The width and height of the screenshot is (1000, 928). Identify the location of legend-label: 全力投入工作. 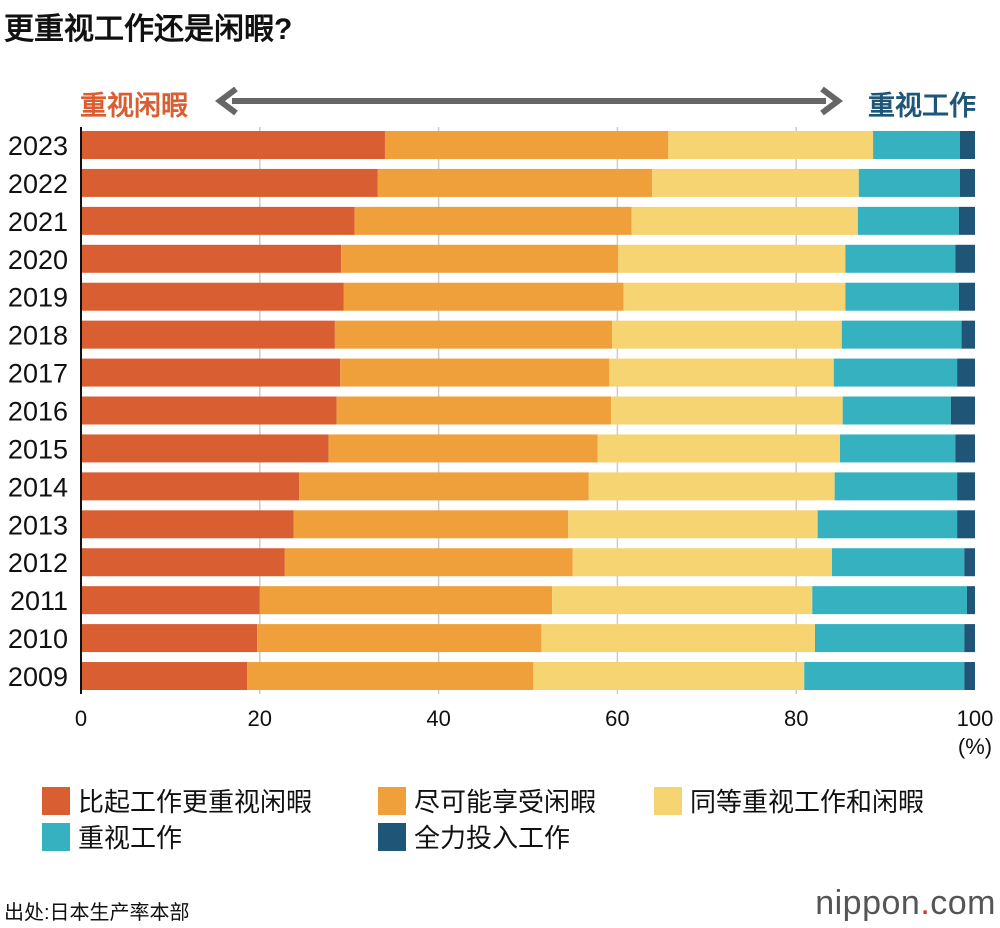
(492, 838).